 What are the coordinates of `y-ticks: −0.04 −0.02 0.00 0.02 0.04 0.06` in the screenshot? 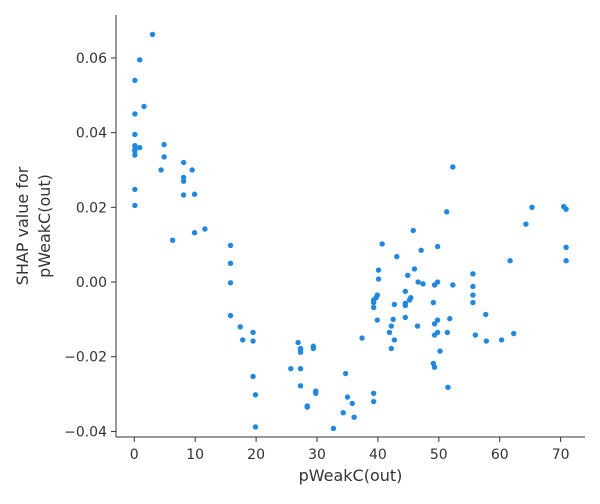 It's located at (90, 245).